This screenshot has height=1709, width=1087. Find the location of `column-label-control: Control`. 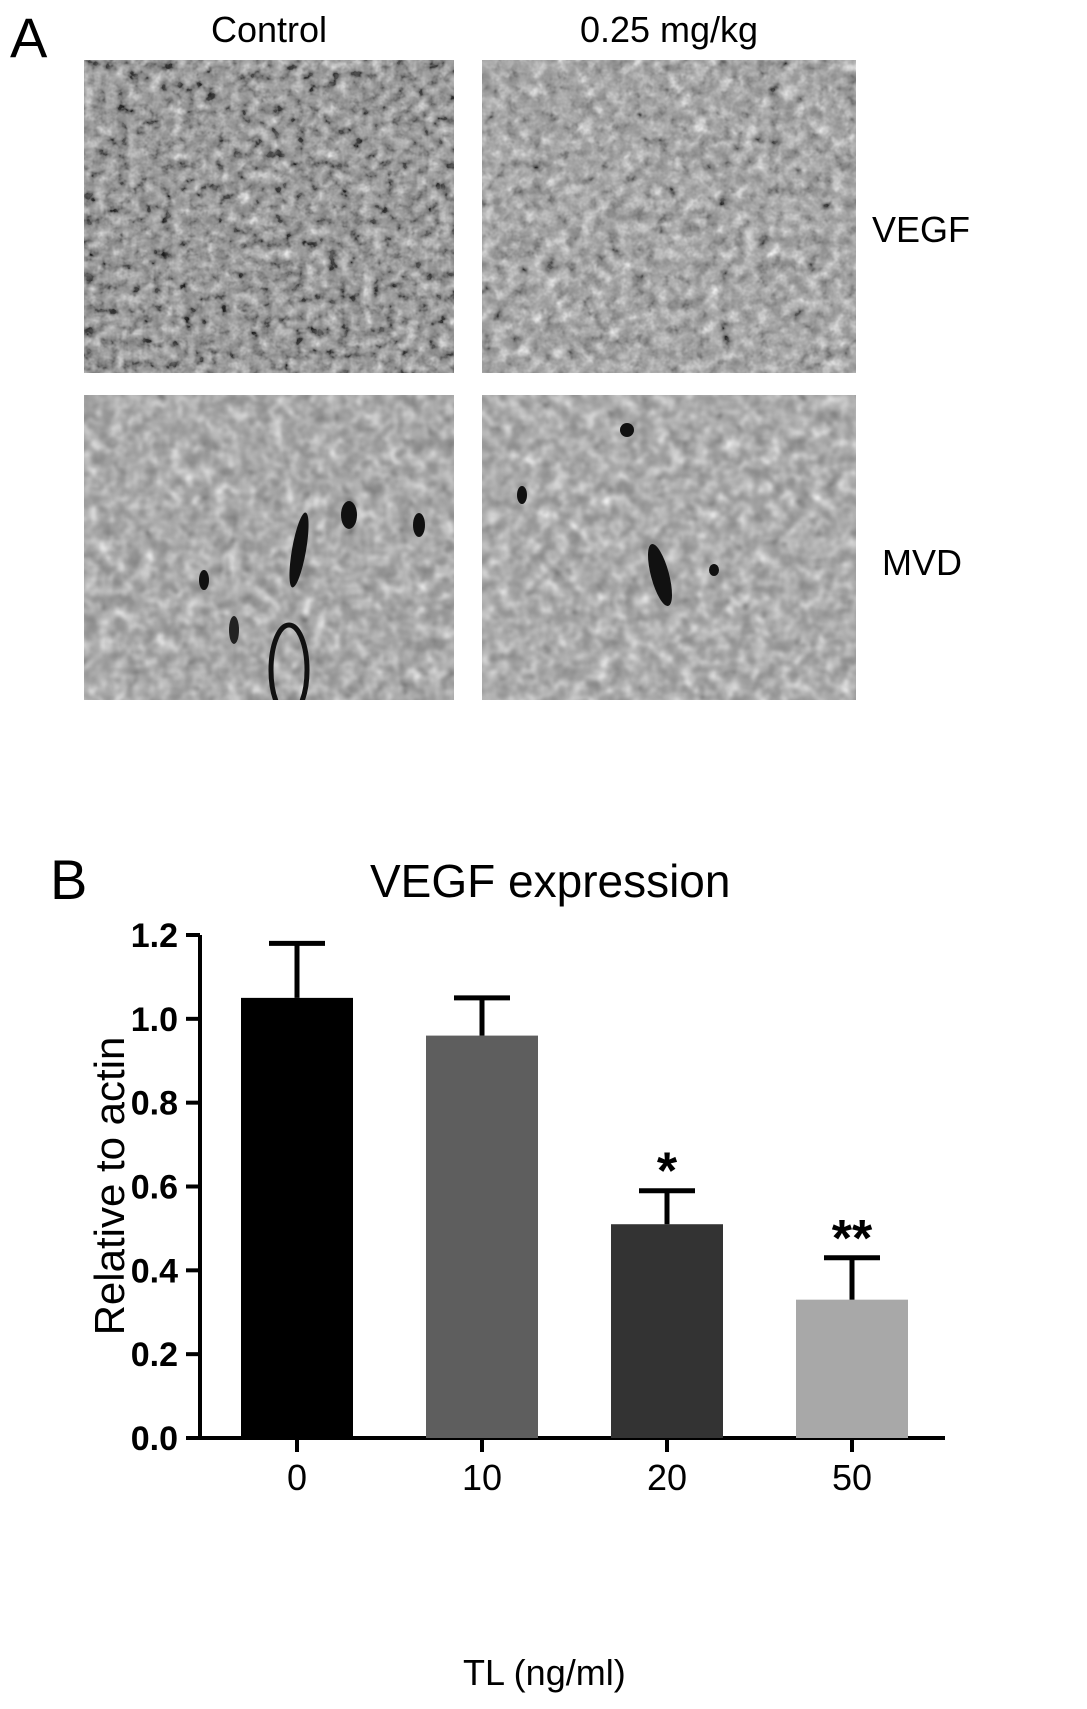

column-label-control: Control is located at coordinates (269, 29).